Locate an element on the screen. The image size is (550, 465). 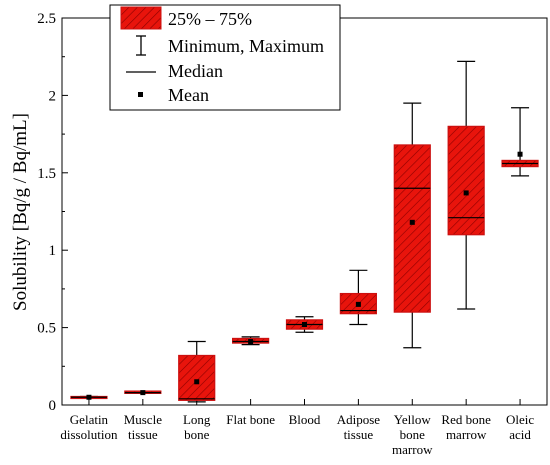
y-tick-label: 0 is located at coordinates (53, 406).